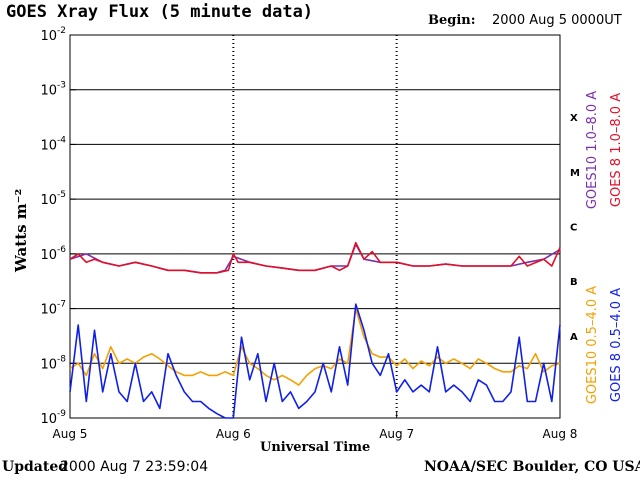 This screenshot has height=480, width=640. I want to click on x-axis-label: Universal Time, so click(315, 447).